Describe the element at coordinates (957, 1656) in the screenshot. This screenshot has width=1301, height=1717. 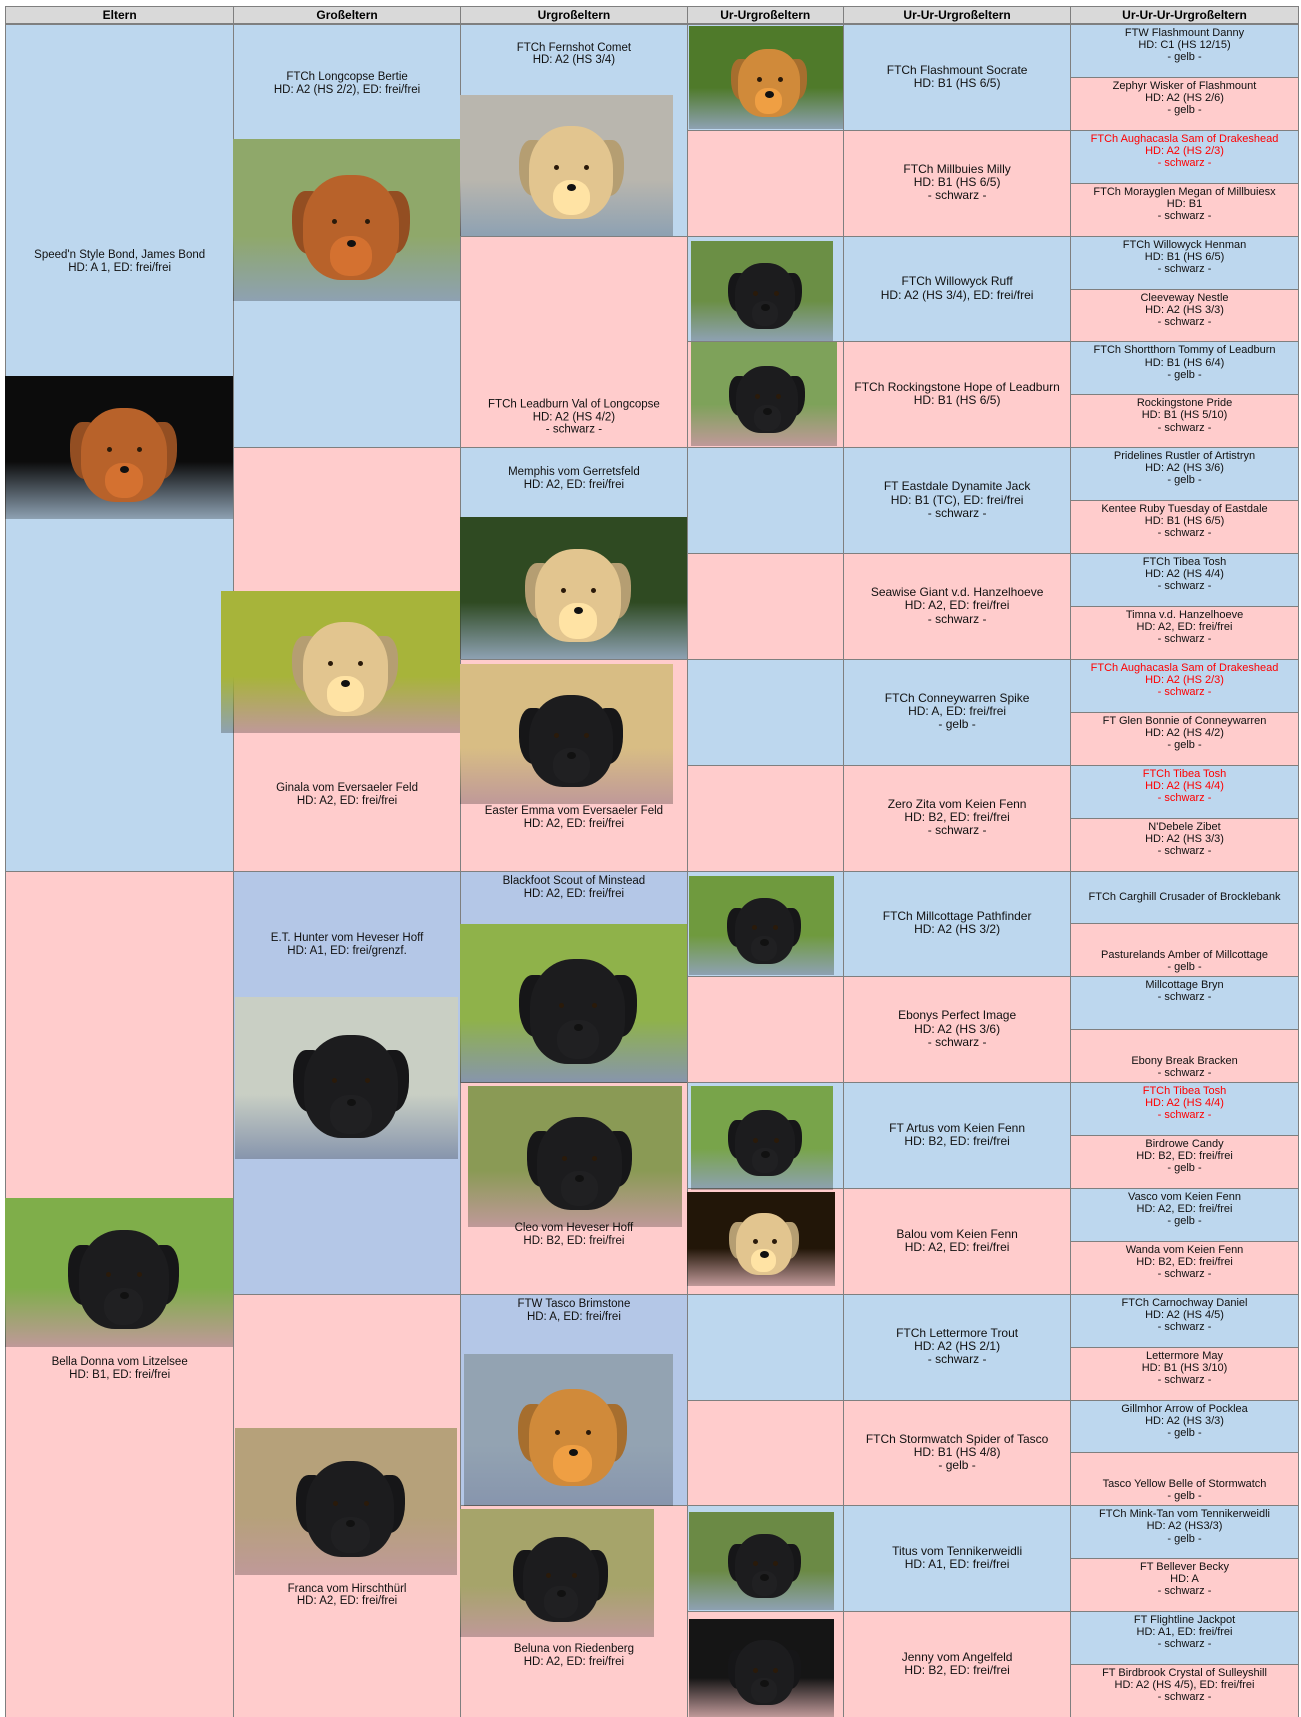
I see `dog-name: Jenny vom Angelfeld` at that location.